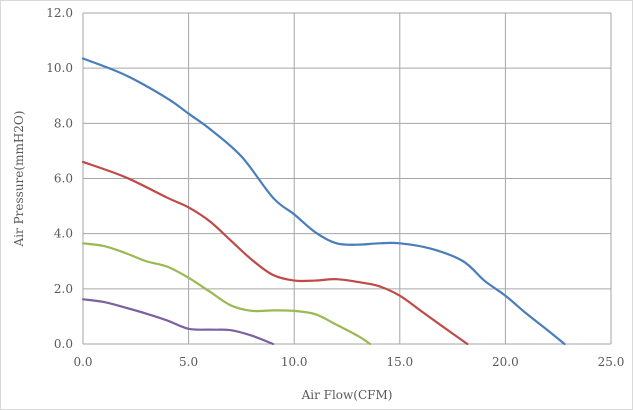  What do you see at coordinates (63, 123) in the screenshot?
I see `y-tick-label: 8.0` at bounding box center [63, 123].